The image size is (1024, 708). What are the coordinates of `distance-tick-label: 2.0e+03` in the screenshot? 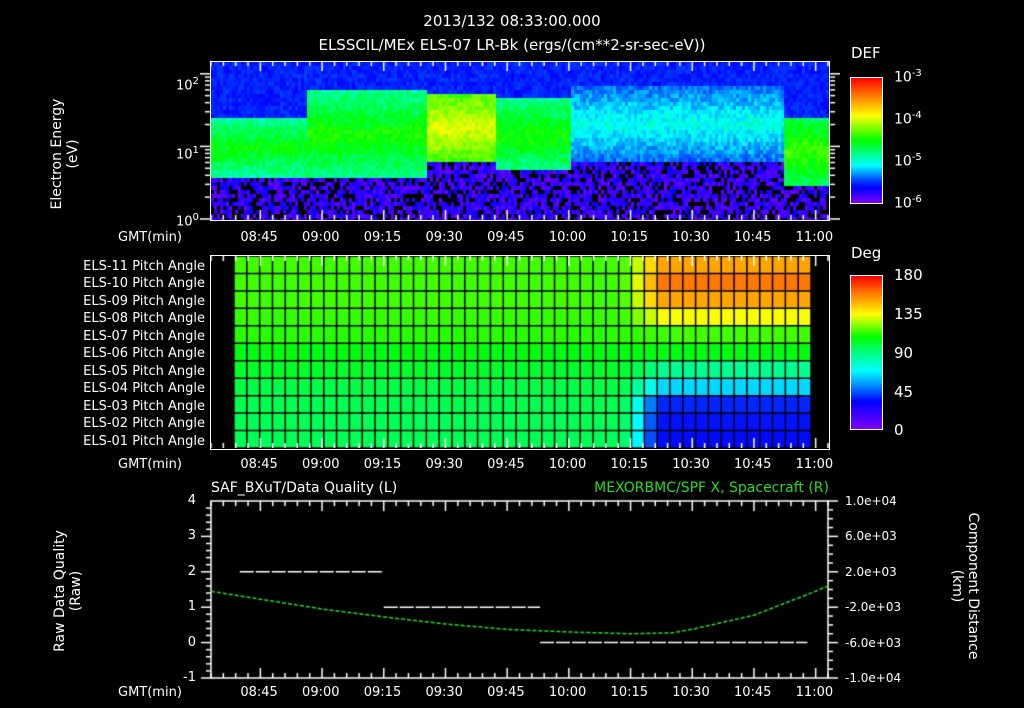 It's located at (871, 571).